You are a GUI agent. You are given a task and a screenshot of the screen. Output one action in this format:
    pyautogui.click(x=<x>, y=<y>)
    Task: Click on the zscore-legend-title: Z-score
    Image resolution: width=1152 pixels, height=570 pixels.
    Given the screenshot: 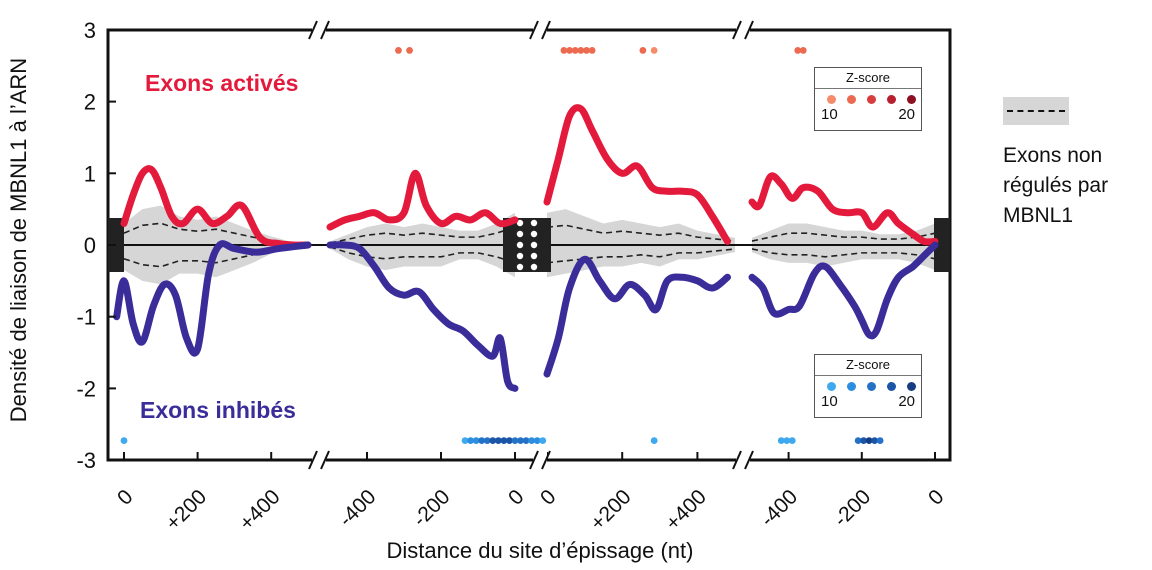 What is the action you would take?
    pyautogui.click(x=868, y=365)
    